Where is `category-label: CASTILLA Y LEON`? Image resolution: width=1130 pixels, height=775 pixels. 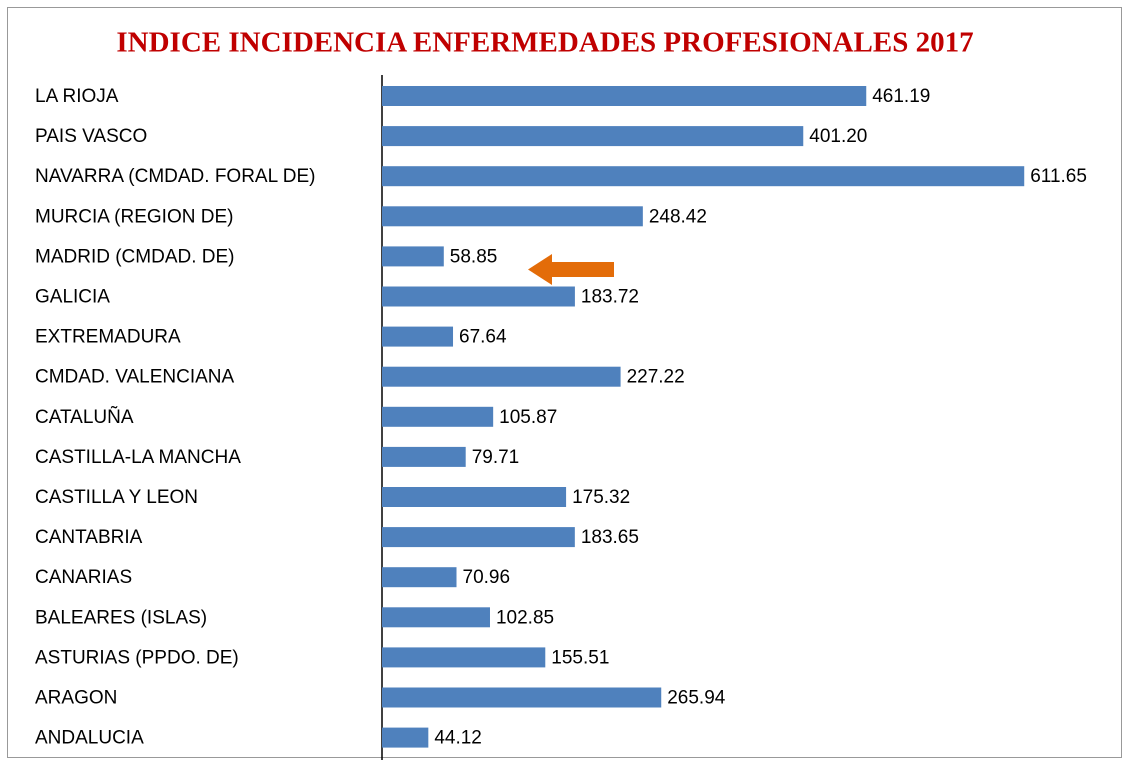 category-label: CASTILLA Y LEON is located at coordinates (116, 497).